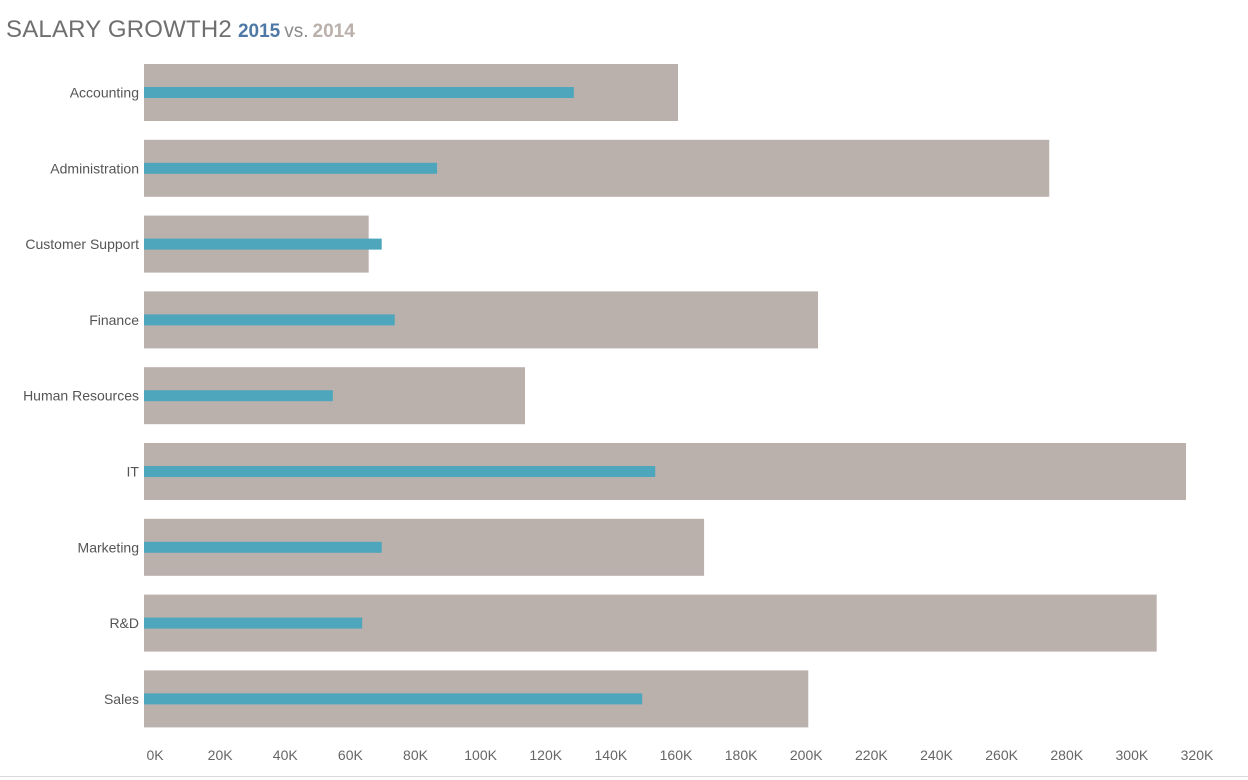 This screenshot has height=780, width=1248. Describe the element at coordinates (269, 320) in the screenshot. I see `bar-2015-finance` at that location.